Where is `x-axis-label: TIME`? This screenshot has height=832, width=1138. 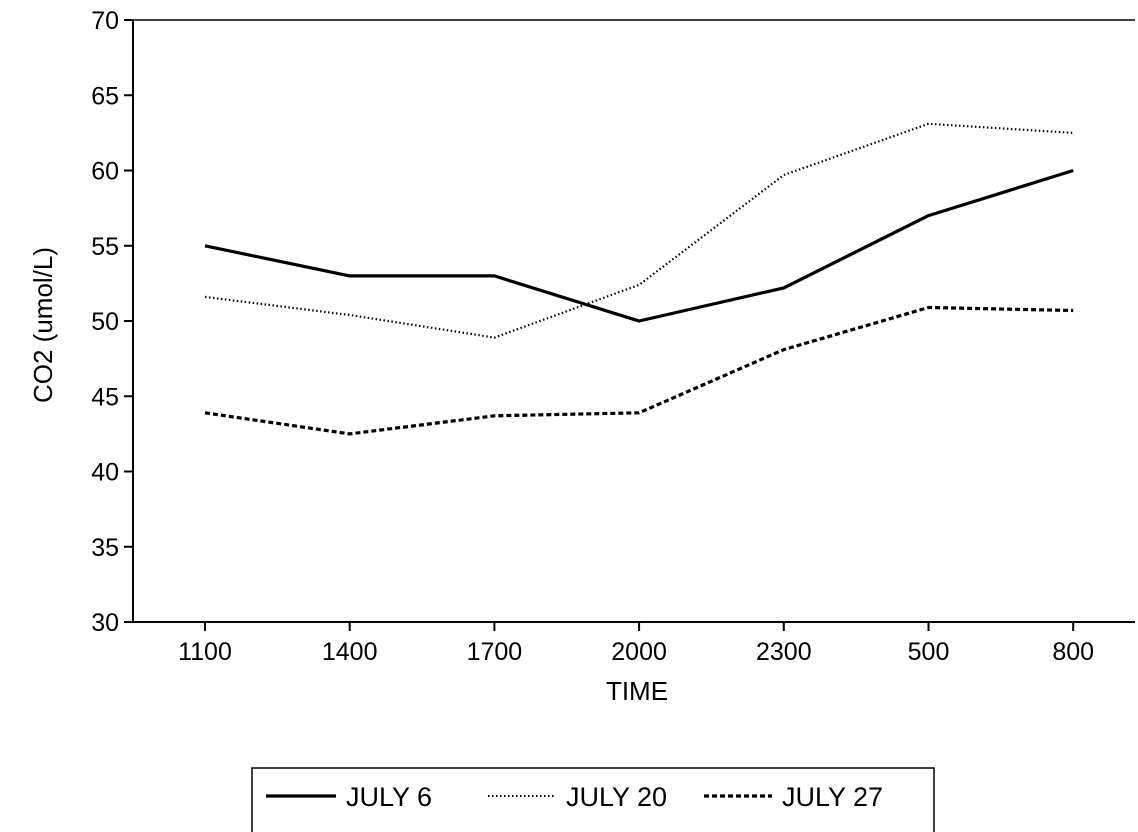
x-axis-label: TIME is located at coordinates (637, 691).